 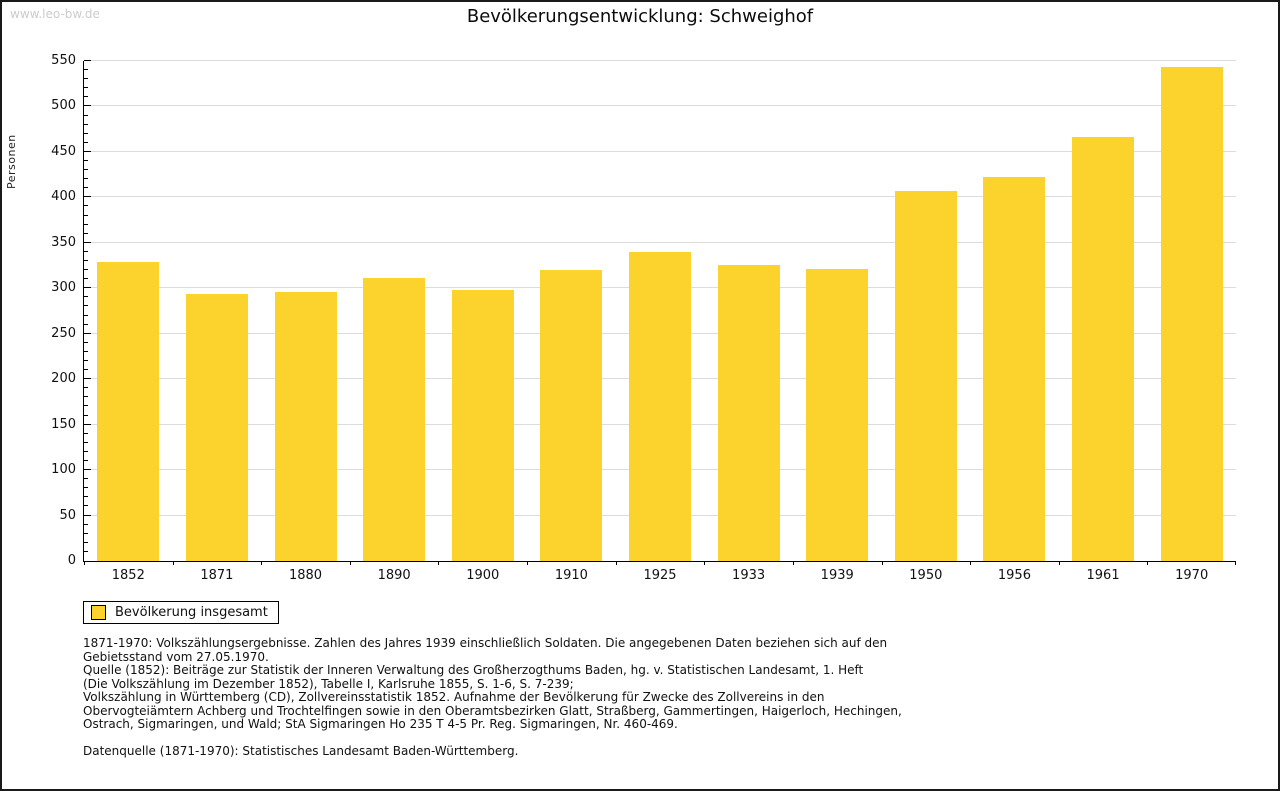 What do you see at coordinates (11, 161) in the screenshot?
I see `y-axis-title: Personen` at bounding box center [11, 161].